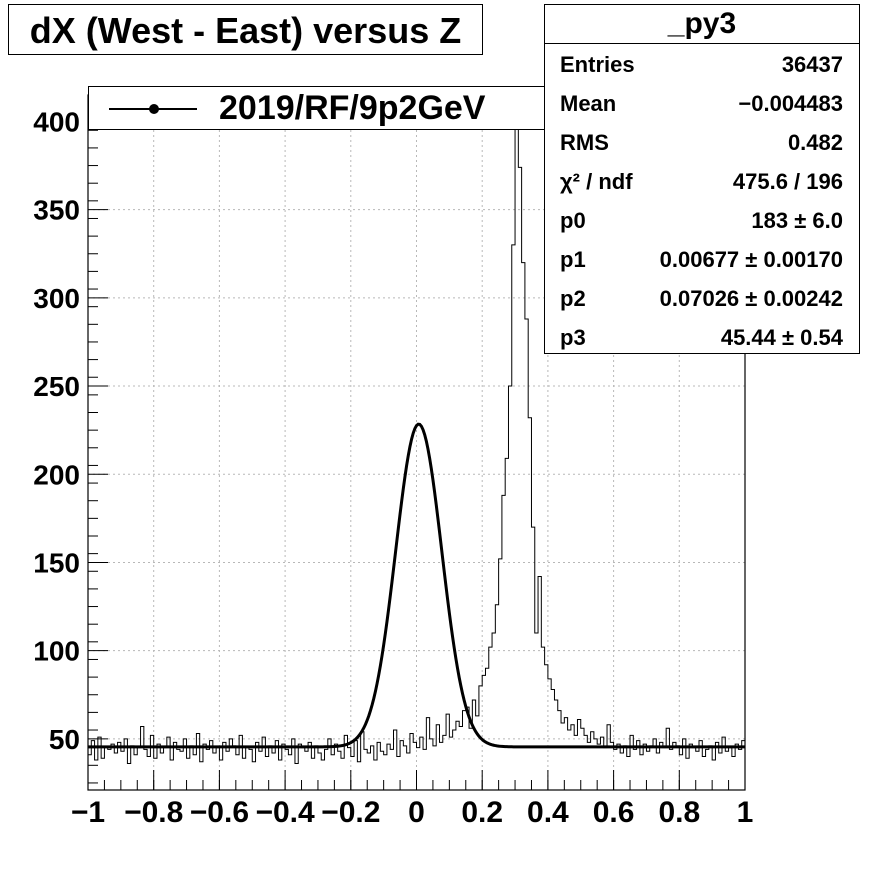 The image size is (878, 878). Describe the element at coordinates (56, 651) in the screenshot. I see `y-tick-label: 100` at that location.